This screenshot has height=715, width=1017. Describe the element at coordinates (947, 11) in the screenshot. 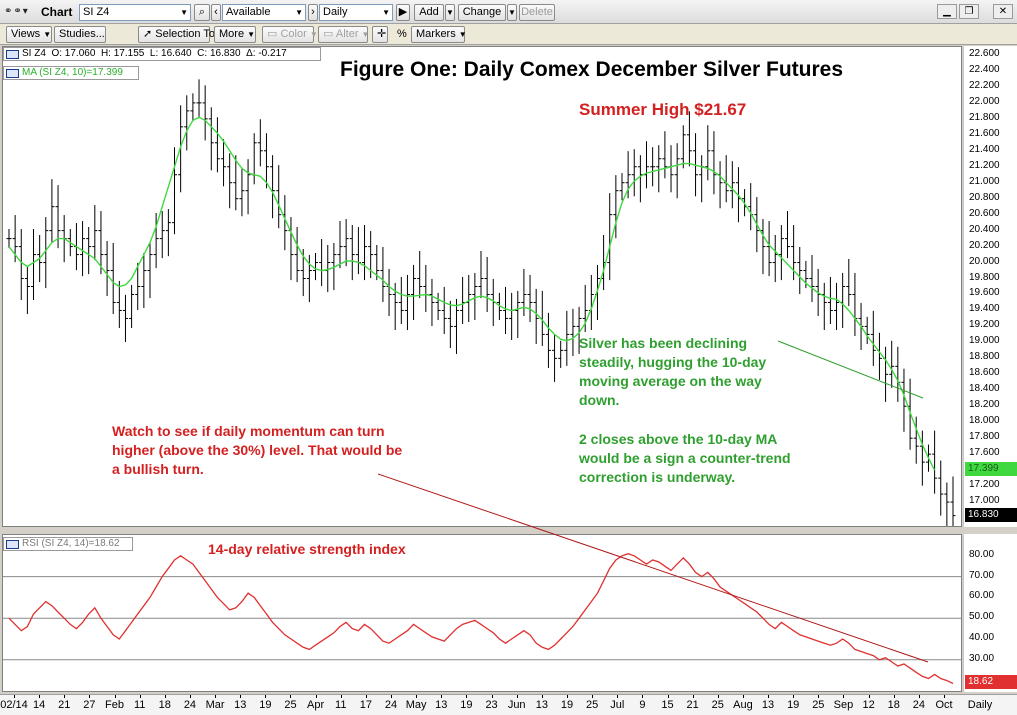

I see `minimize-button: ▁` at that location.